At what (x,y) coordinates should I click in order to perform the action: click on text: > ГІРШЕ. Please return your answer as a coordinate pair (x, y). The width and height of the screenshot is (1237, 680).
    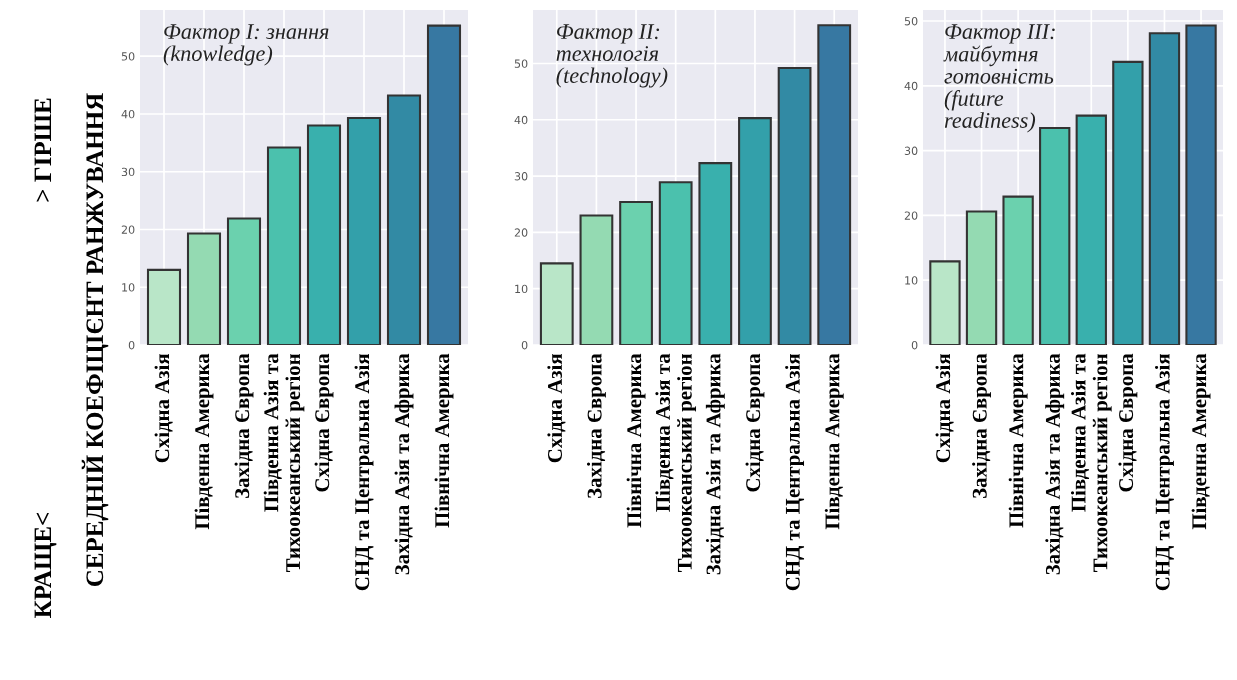
    Looking at the image, I should click on (43, 150).